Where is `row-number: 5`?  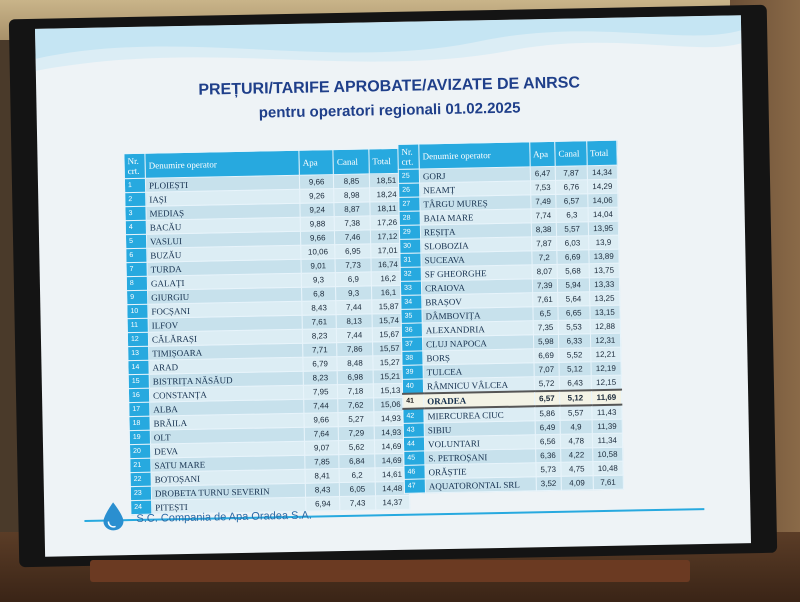
row-number: 5 is located at coordinates (136, 241).